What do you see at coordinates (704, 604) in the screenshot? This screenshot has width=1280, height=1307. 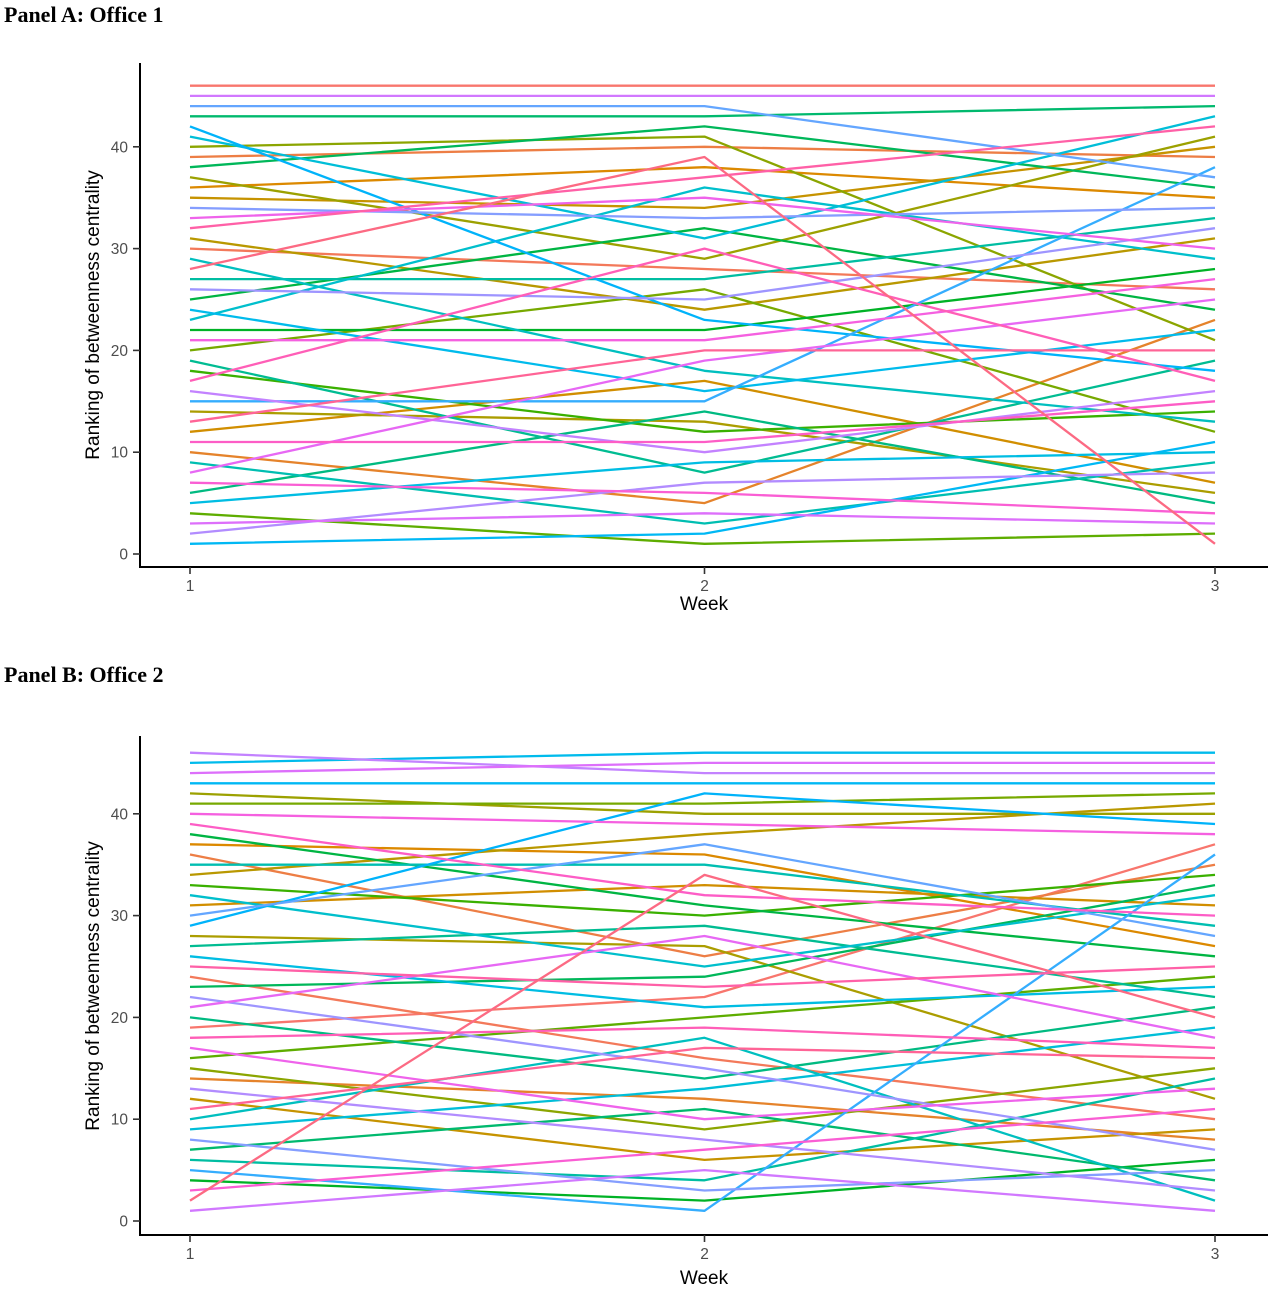 I see `panel-a-x-axis-title: Week` at bounding box center [704, 604].